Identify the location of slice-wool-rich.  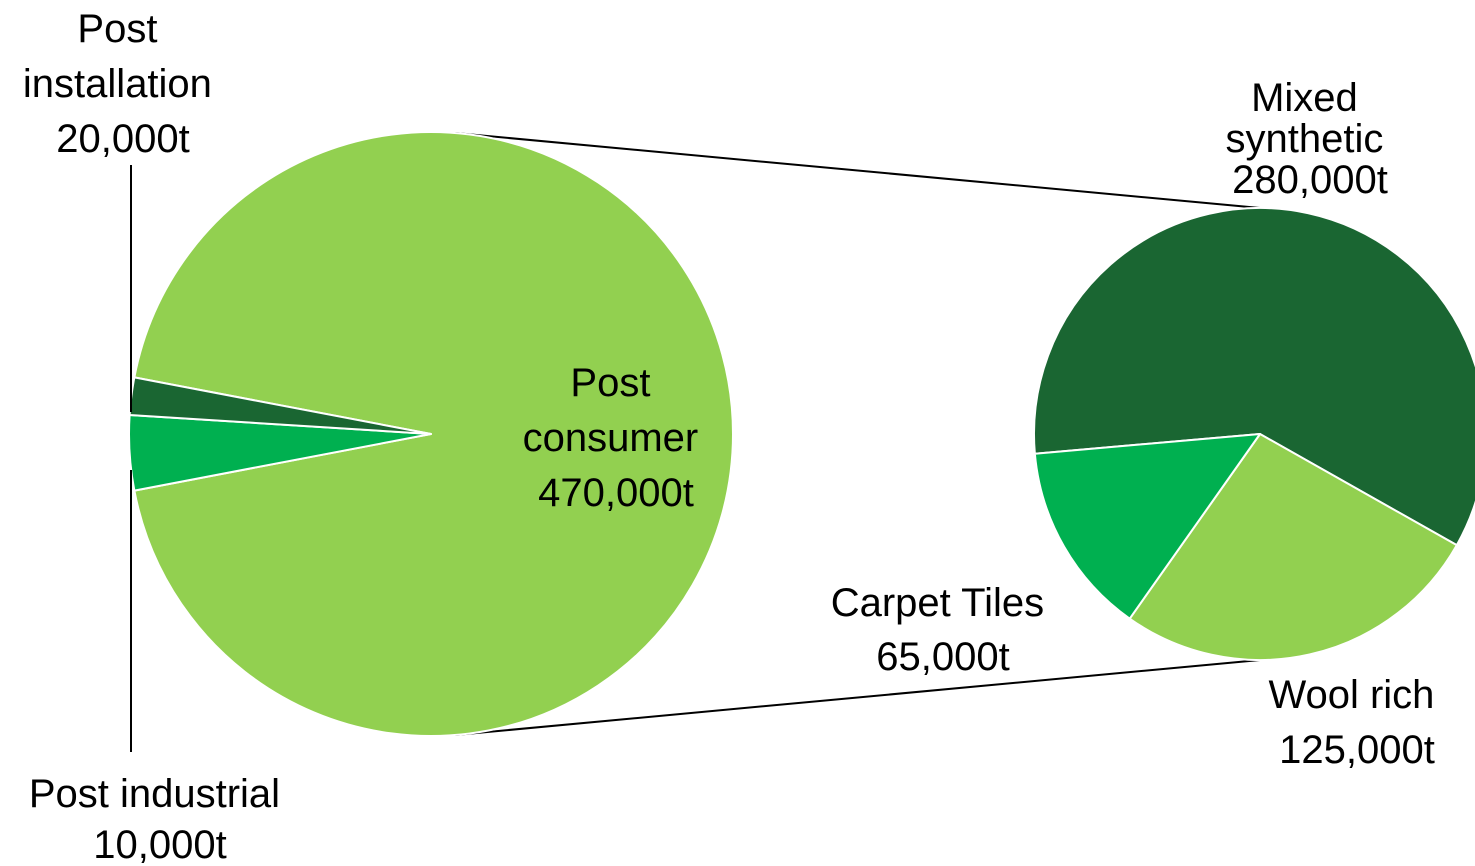
(1293, 547).